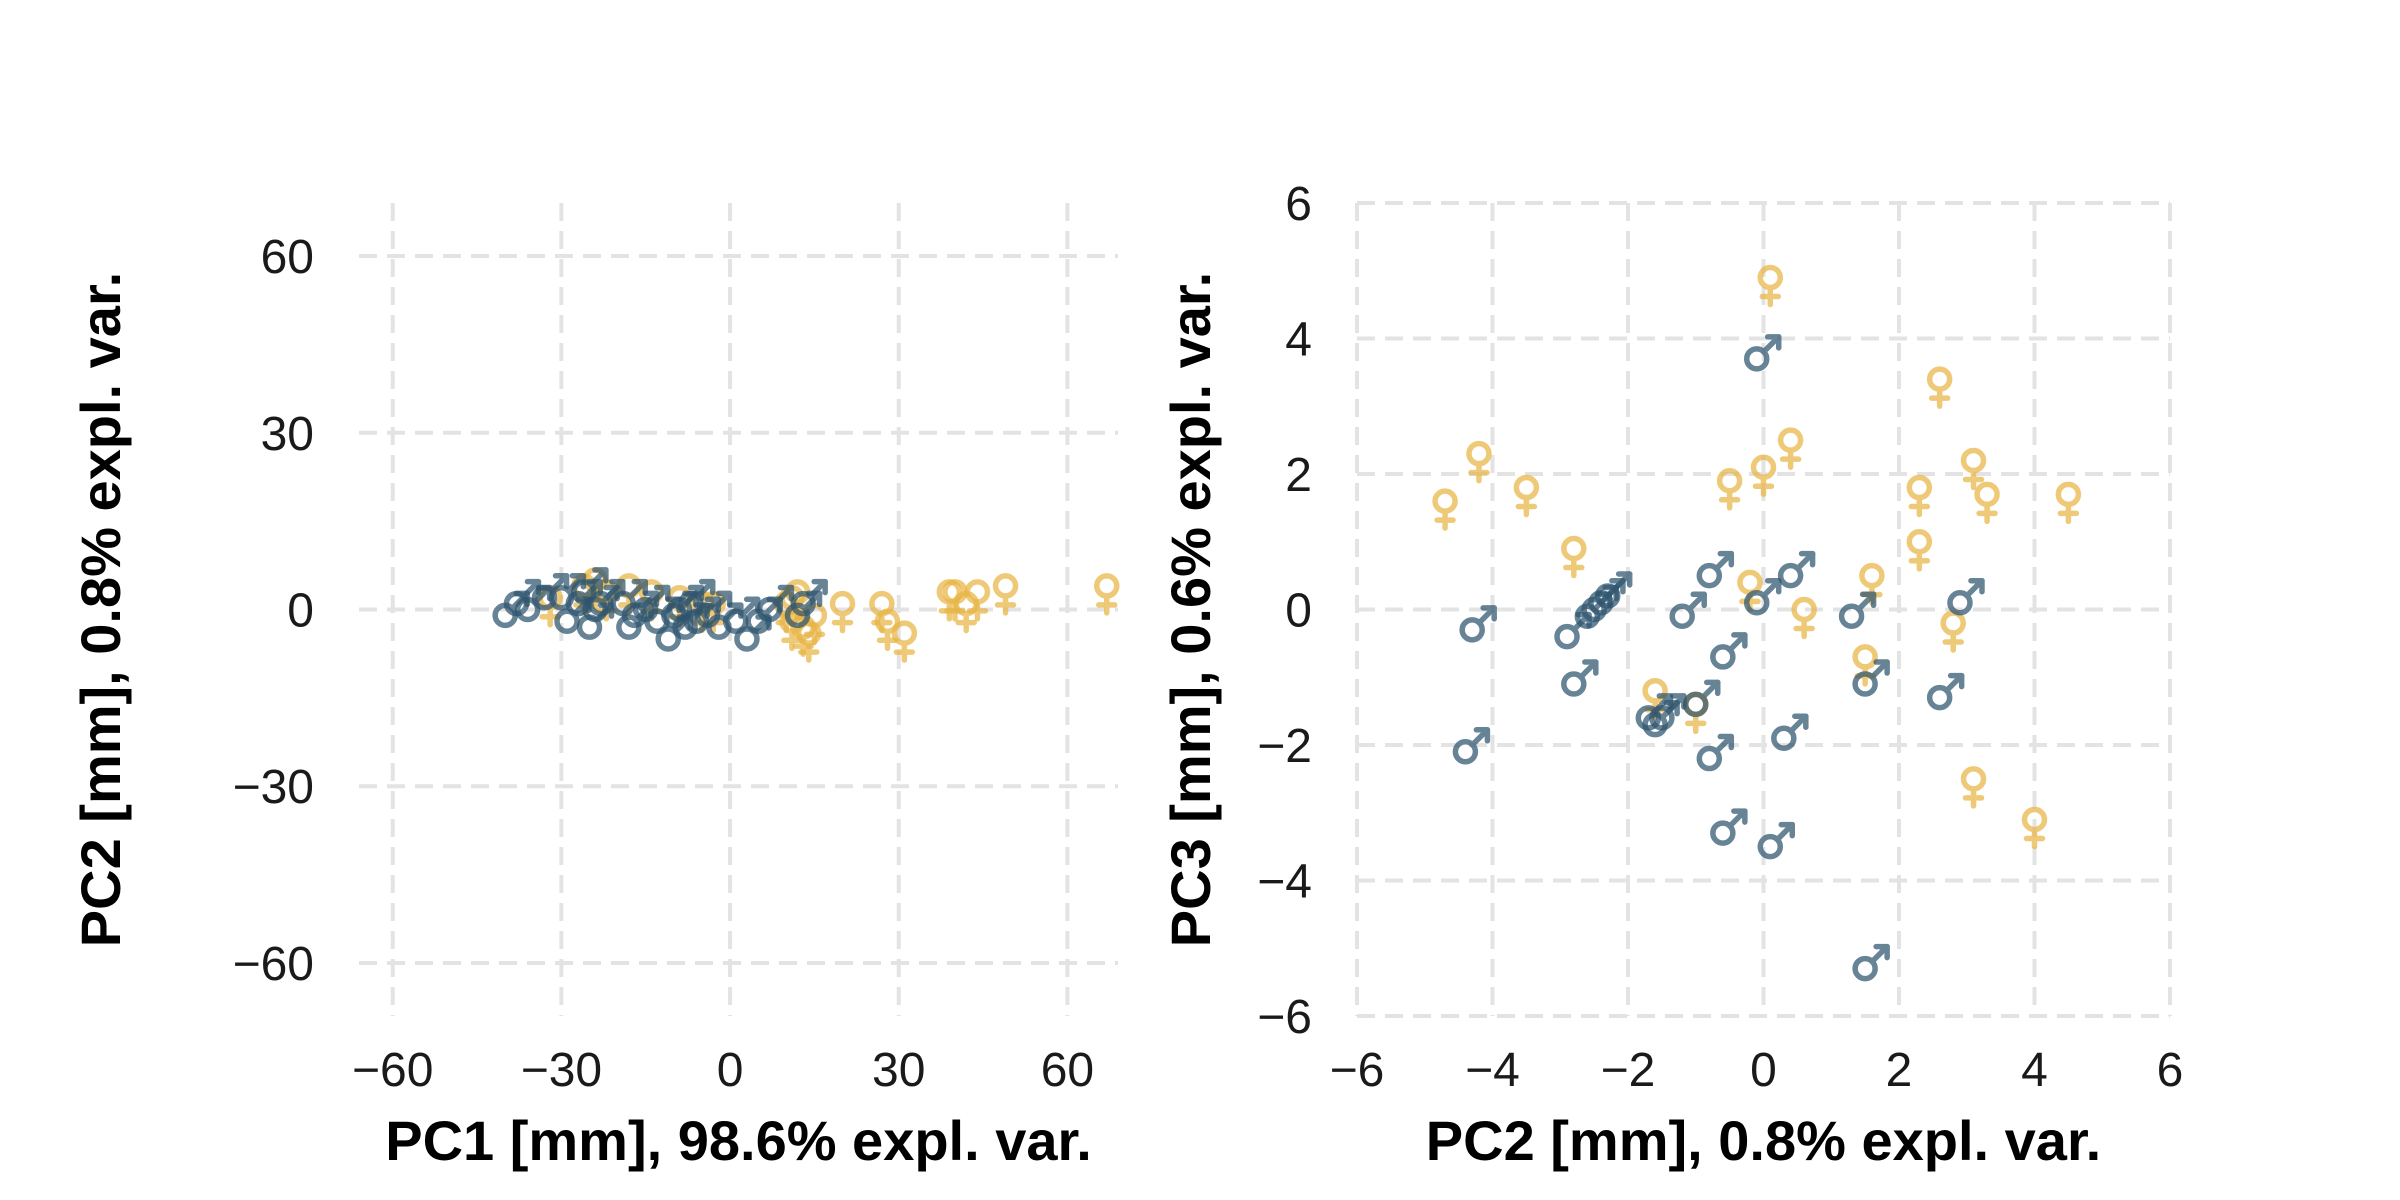 The height and width of the screenshot is (1200, 2400). What do you see at coordinates (1284, 882) in the screenshot?
I see `y-tick-label: −4` at bounding box center [1284, 882].